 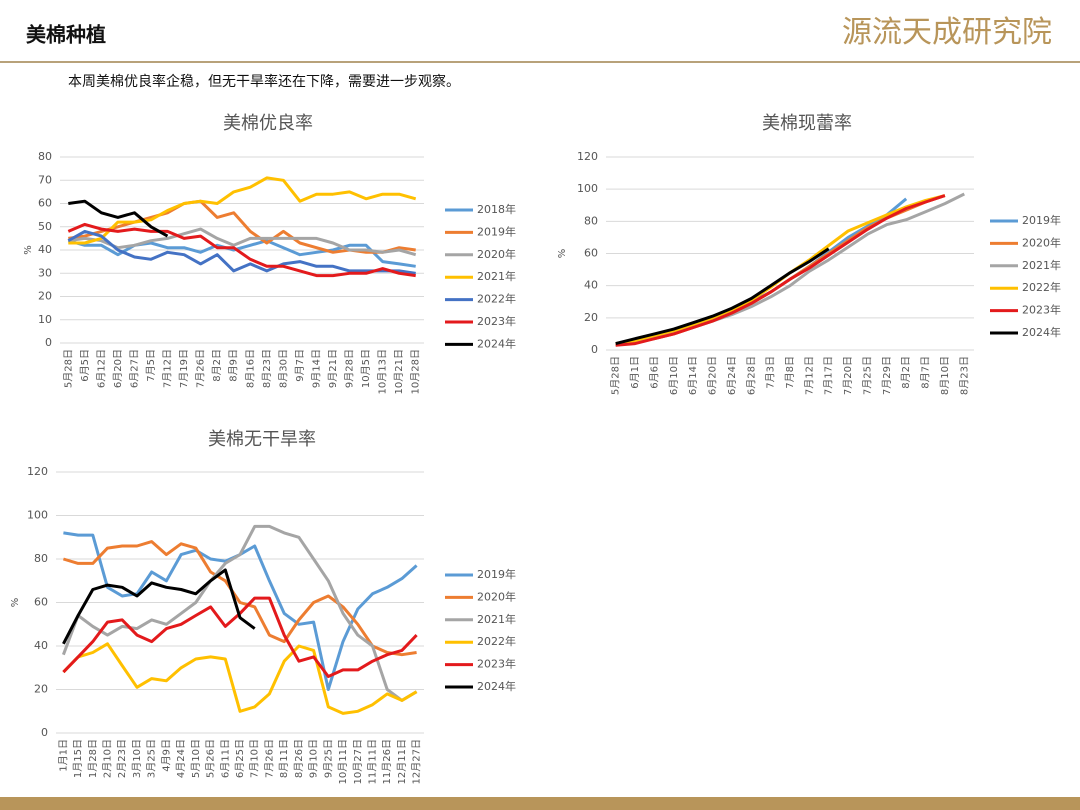 I want to click on x-tick-label: 6月25日, so click(x=240, y=758).